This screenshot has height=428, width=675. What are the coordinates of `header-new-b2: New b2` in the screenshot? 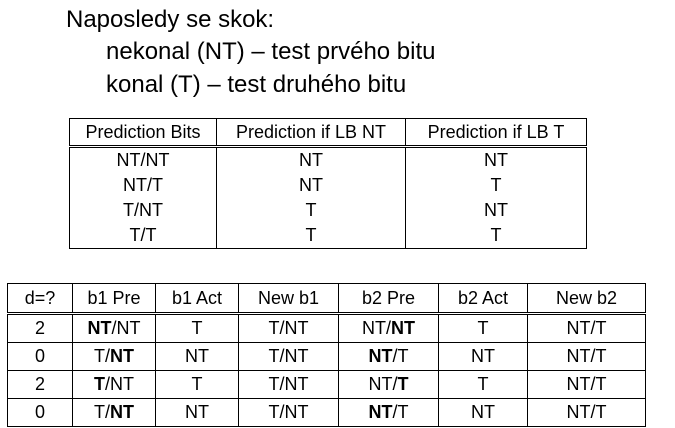 It's located at (586, 299).